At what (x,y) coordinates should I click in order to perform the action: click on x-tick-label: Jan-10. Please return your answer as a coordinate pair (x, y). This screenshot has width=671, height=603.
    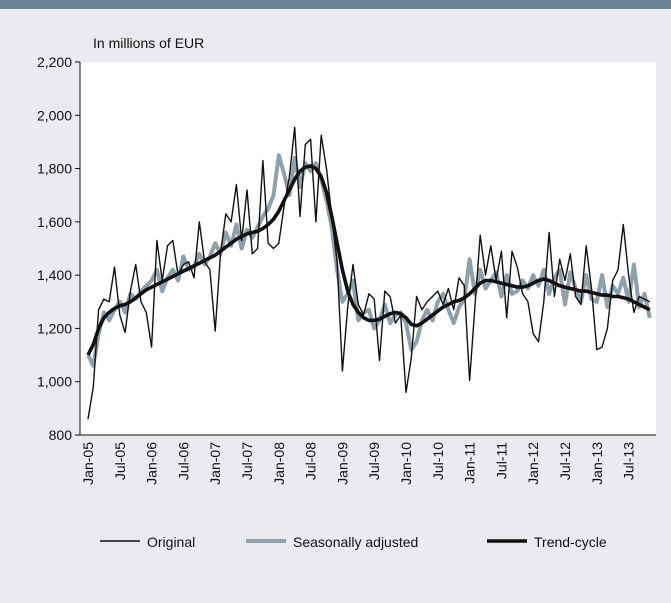
    Looking at the image, I should click on (406, 463).